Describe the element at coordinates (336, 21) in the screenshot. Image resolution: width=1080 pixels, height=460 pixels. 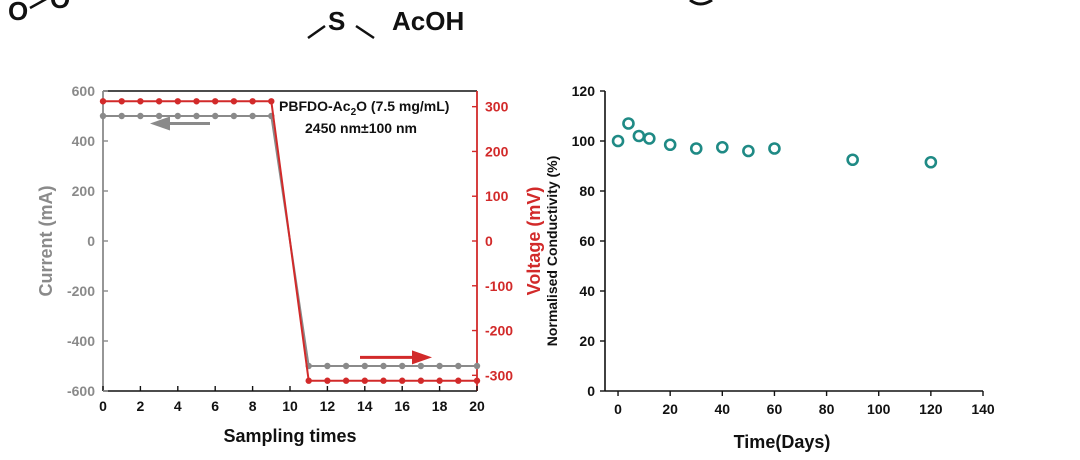
I see `chem-sulfur: S` at that location.